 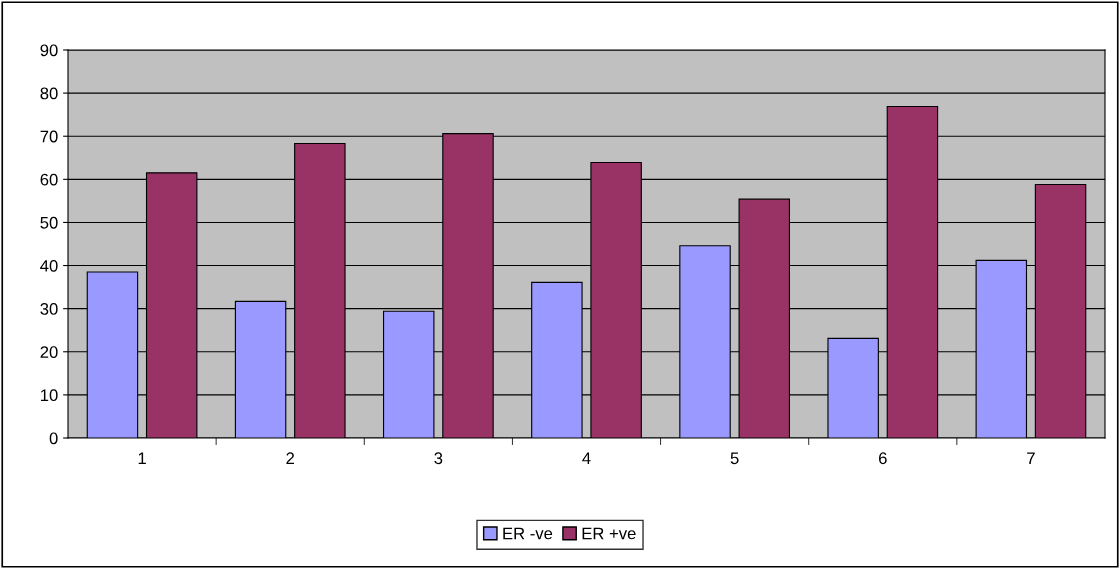 I want to click on x-tick-label: 2, so click(x=290, y=458).